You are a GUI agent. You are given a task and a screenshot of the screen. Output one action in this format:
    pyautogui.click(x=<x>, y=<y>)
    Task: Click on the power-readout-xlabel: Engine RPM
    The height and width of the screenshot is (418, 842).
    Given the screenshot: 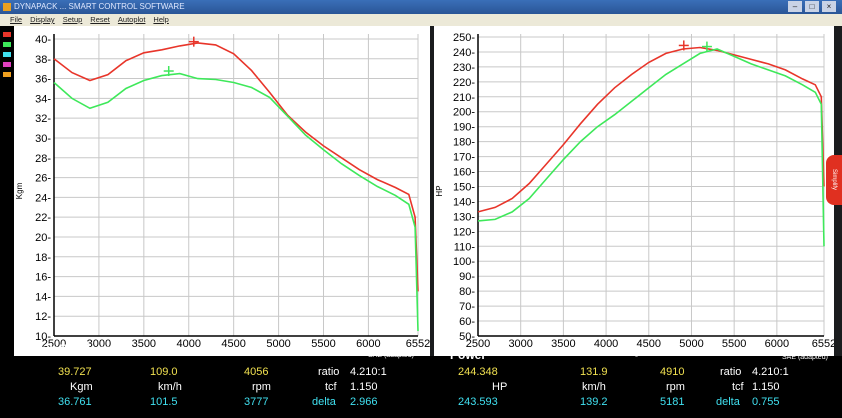 What is the action you would take?
    pyautogui.click(x=647, y=352)
    